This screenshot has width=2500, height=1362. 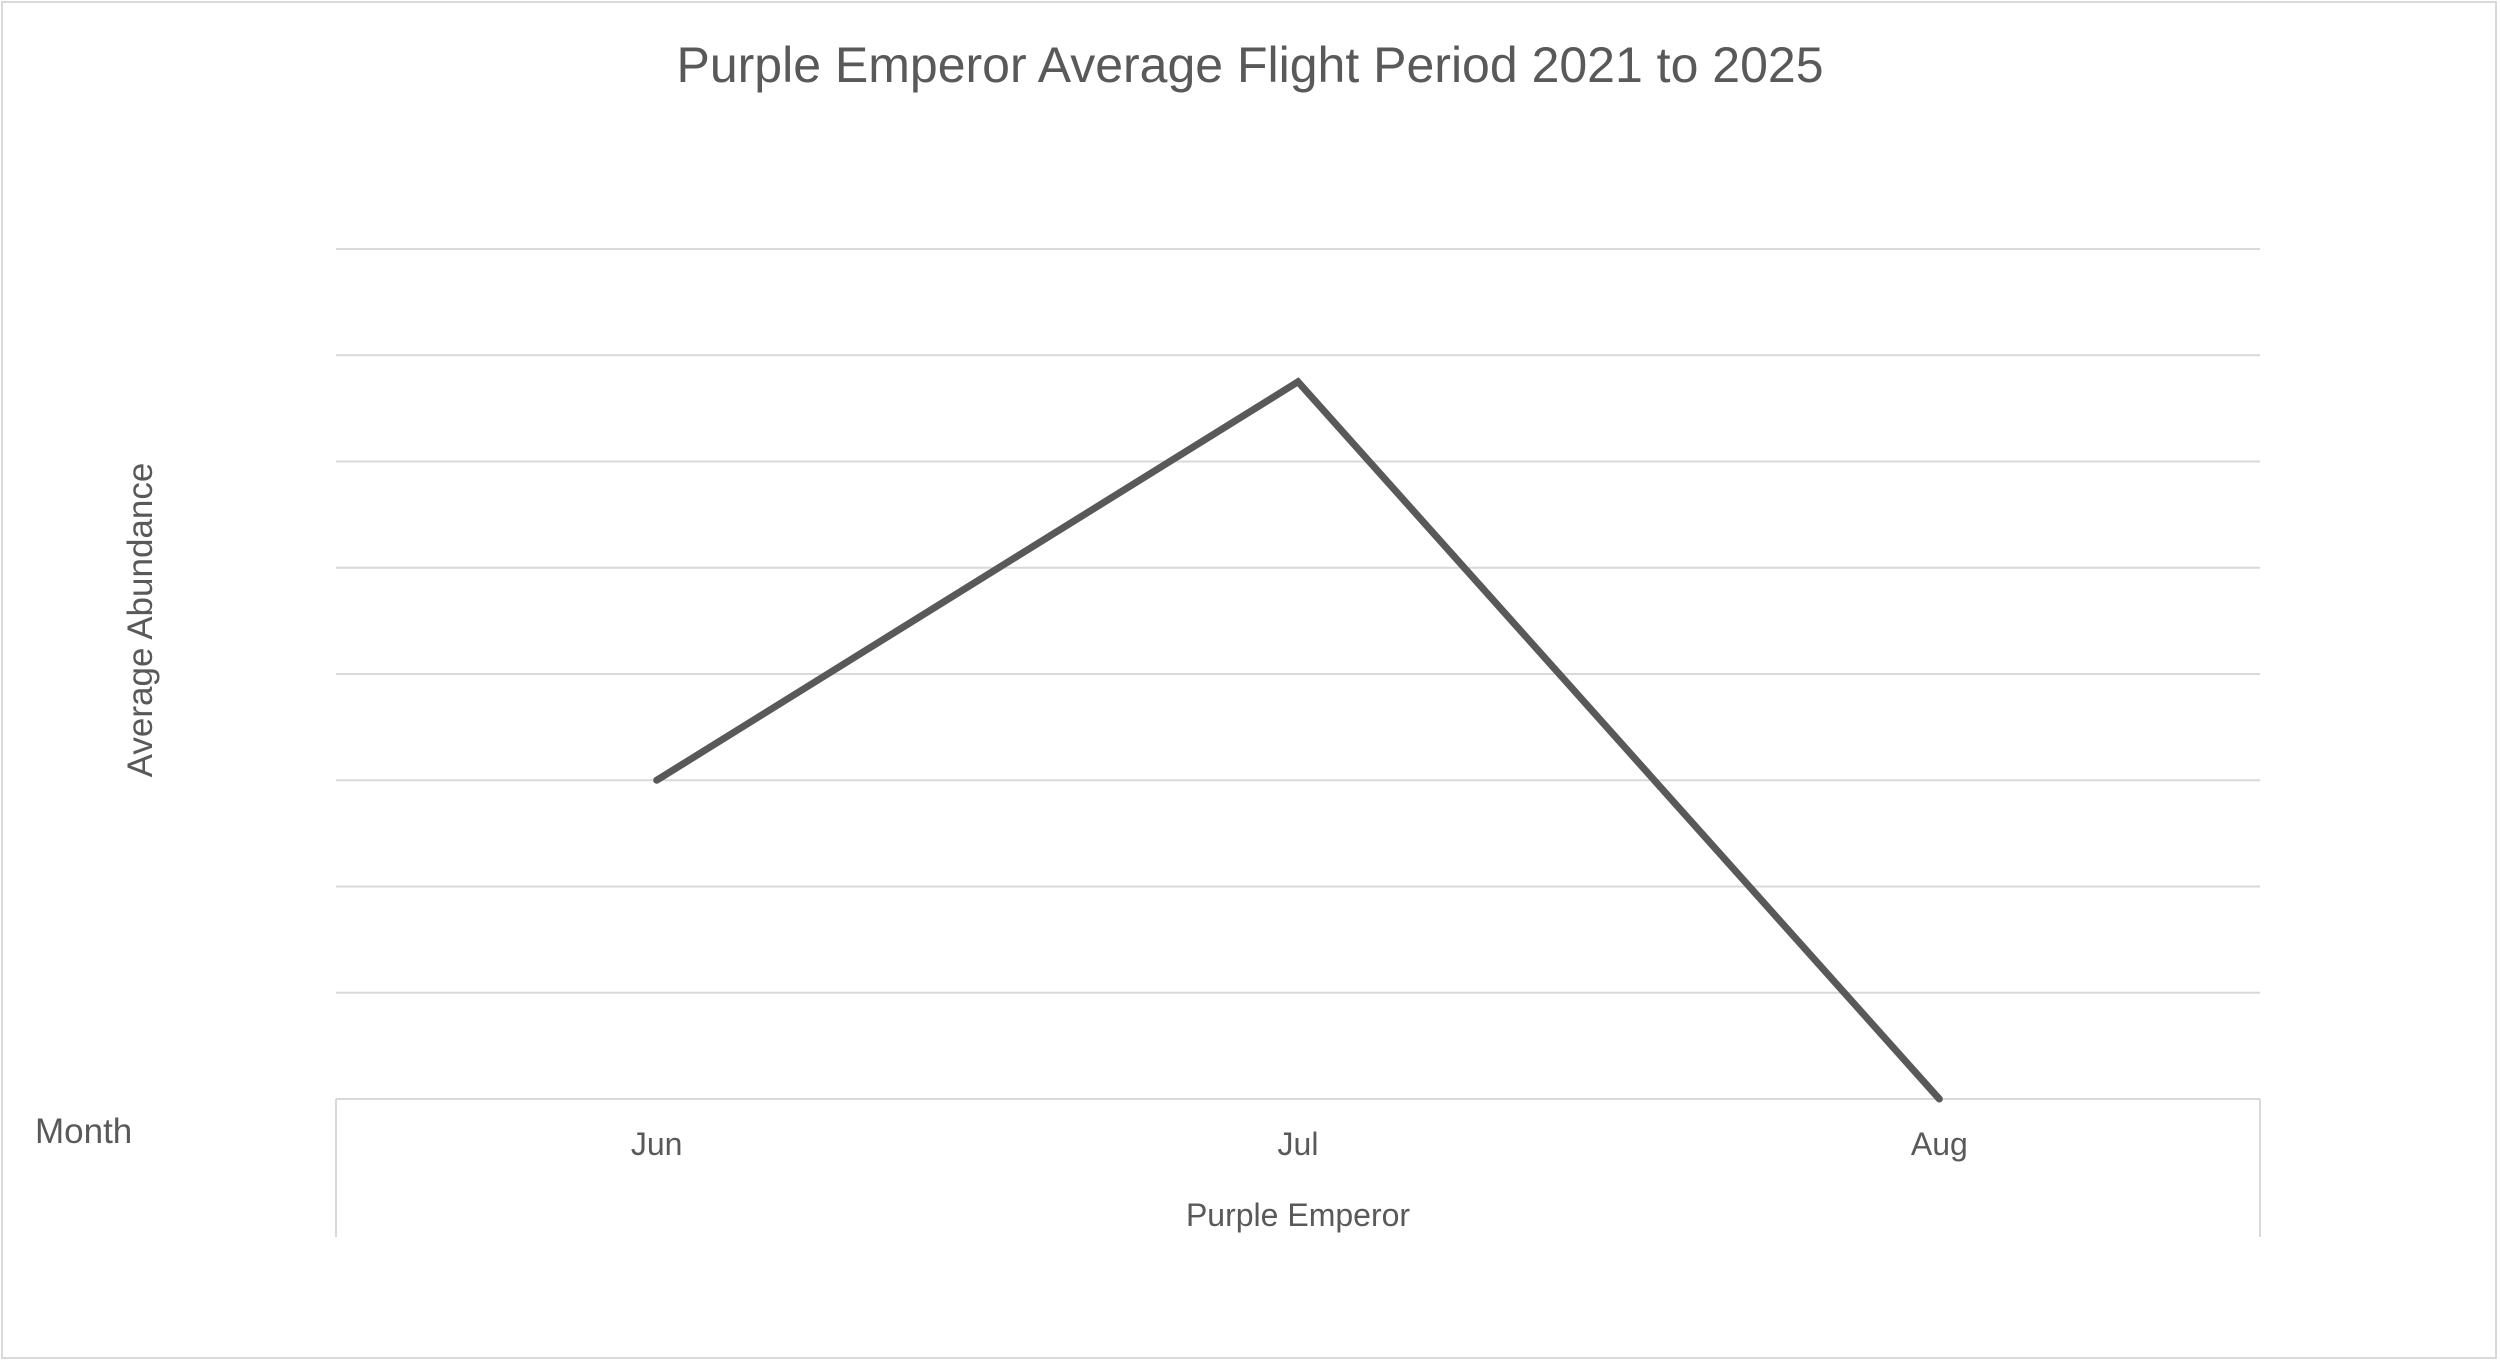 What do you see at coordinates (83, 1131) in the screenshot?
I see `x-axis-title: Month` at bounding box center [83, 1131].